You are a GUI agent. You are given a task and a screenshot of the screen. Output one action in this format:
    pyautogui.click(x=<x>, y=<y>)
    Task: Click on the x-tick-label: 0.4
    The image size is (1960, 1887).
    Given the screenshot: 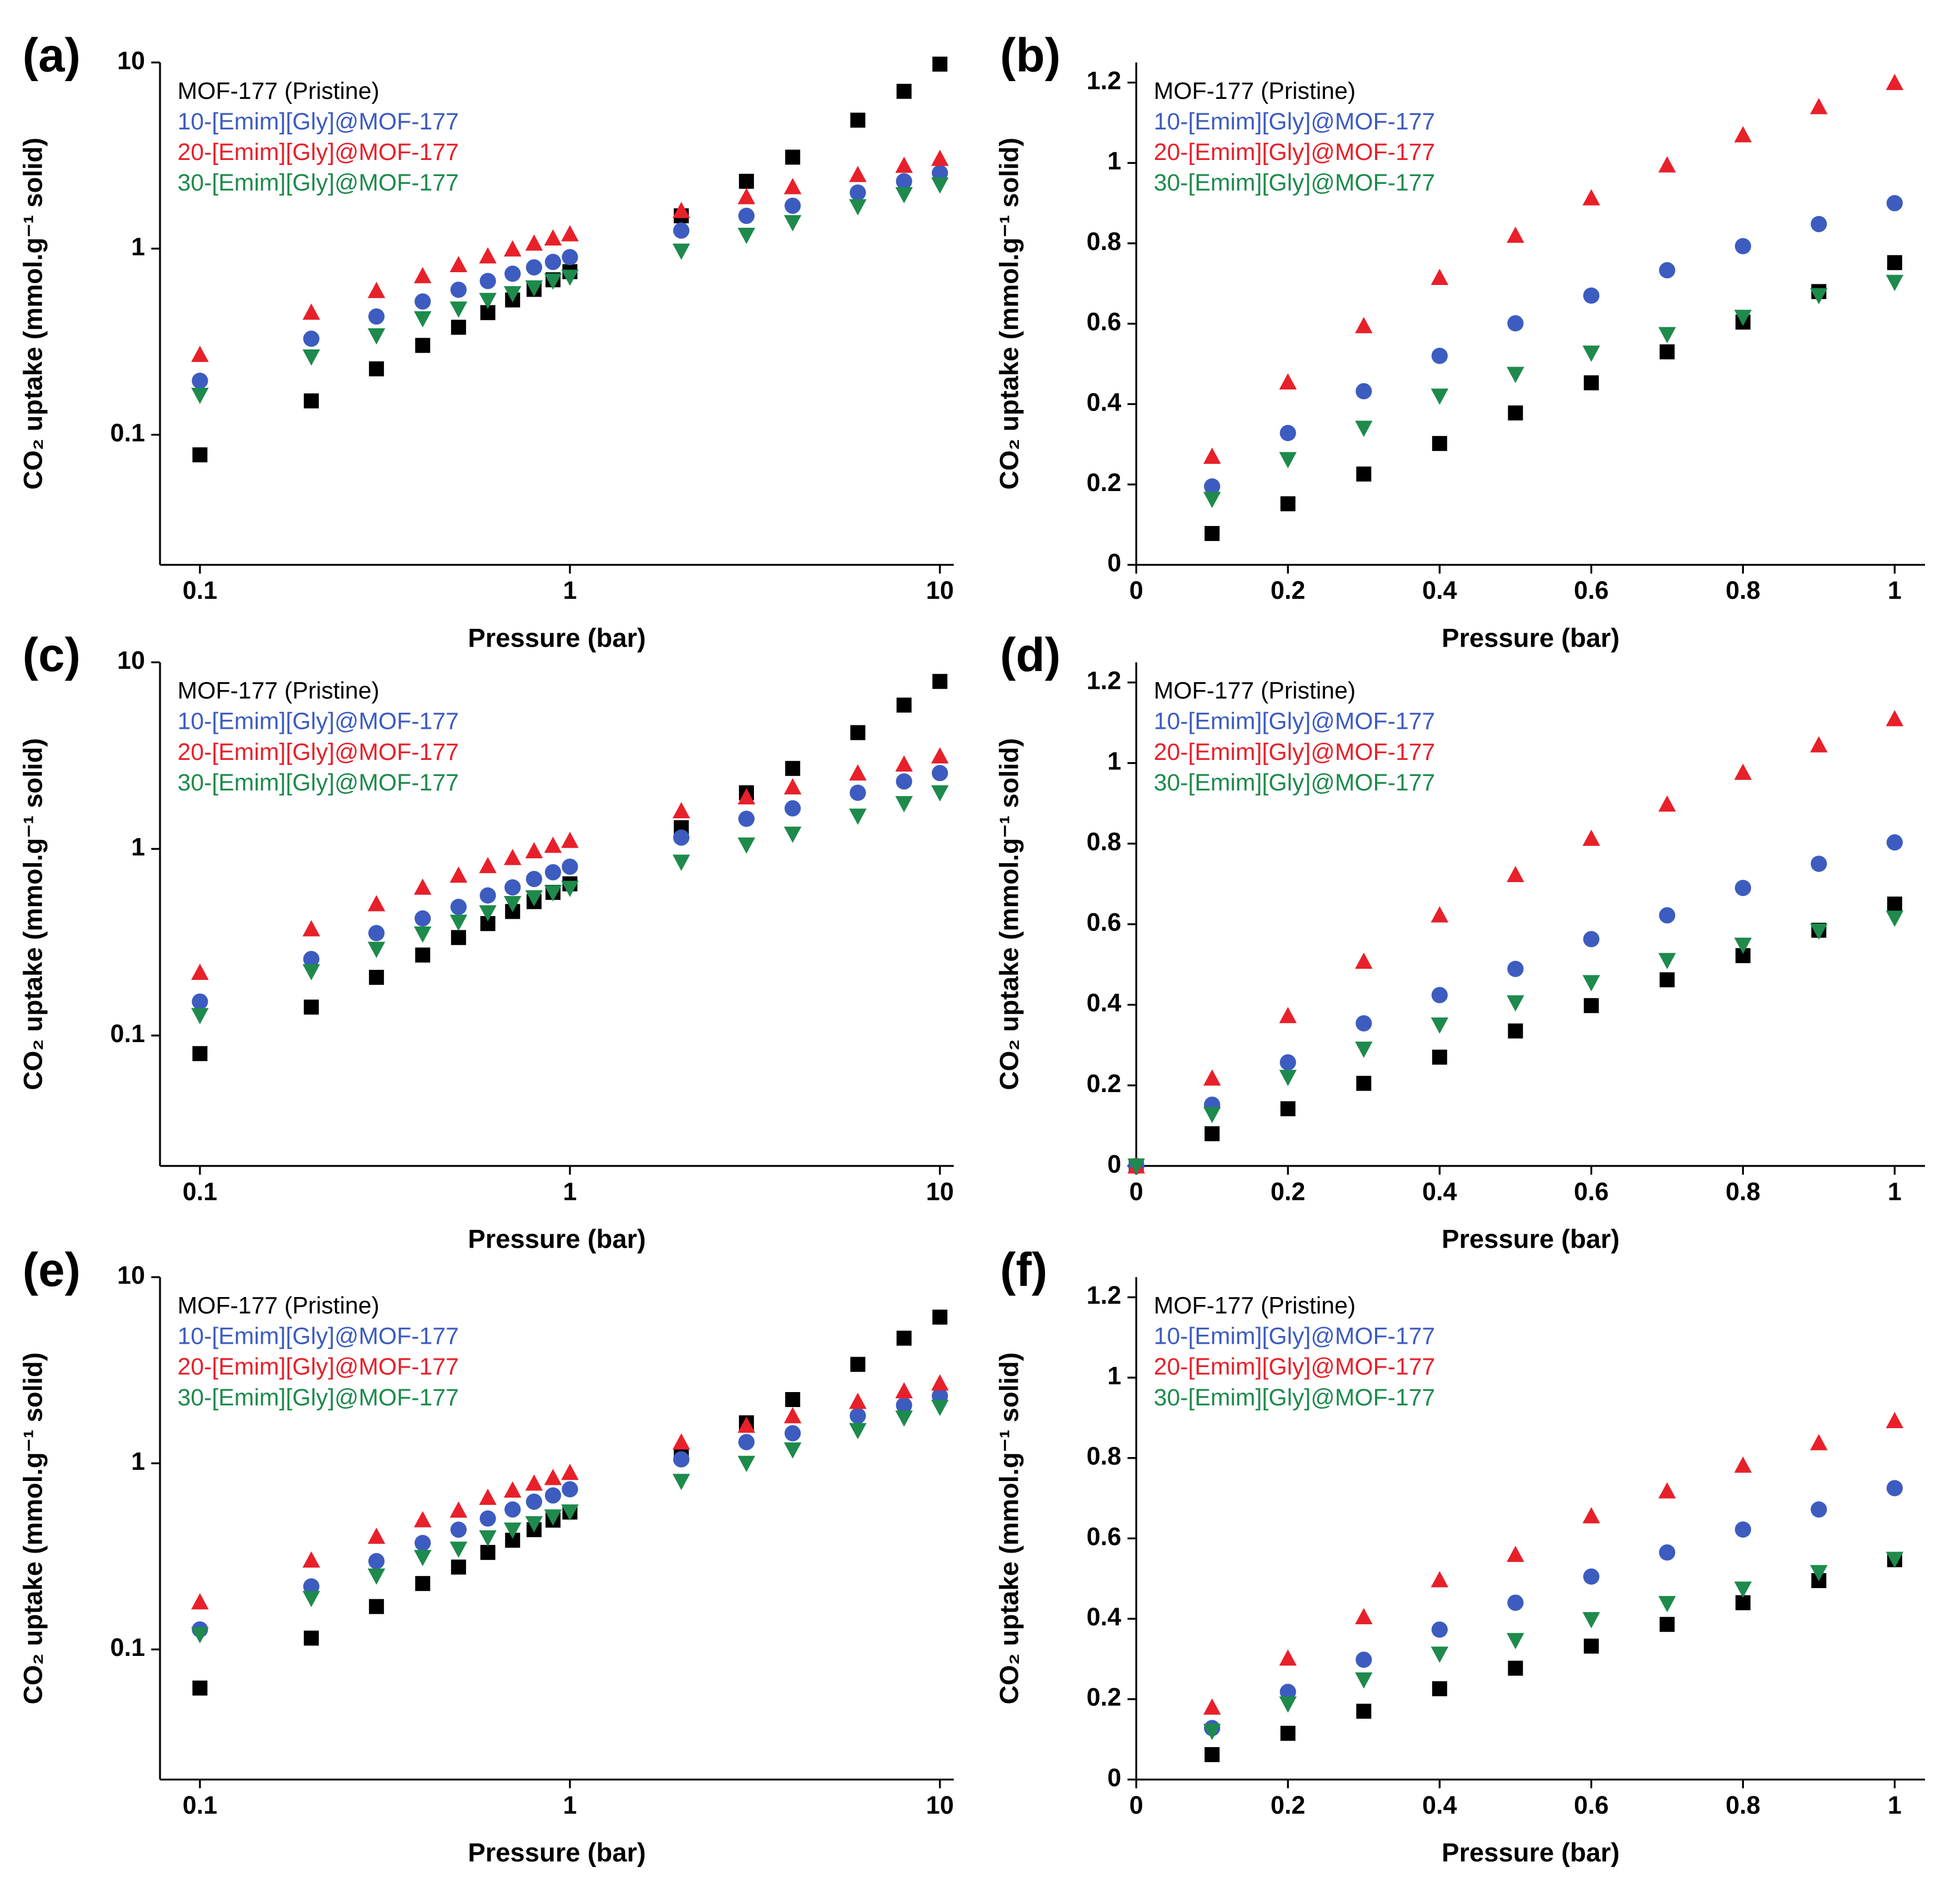 What is the action you would take?
    pyautogui.click(x=1439, y=1191)
    